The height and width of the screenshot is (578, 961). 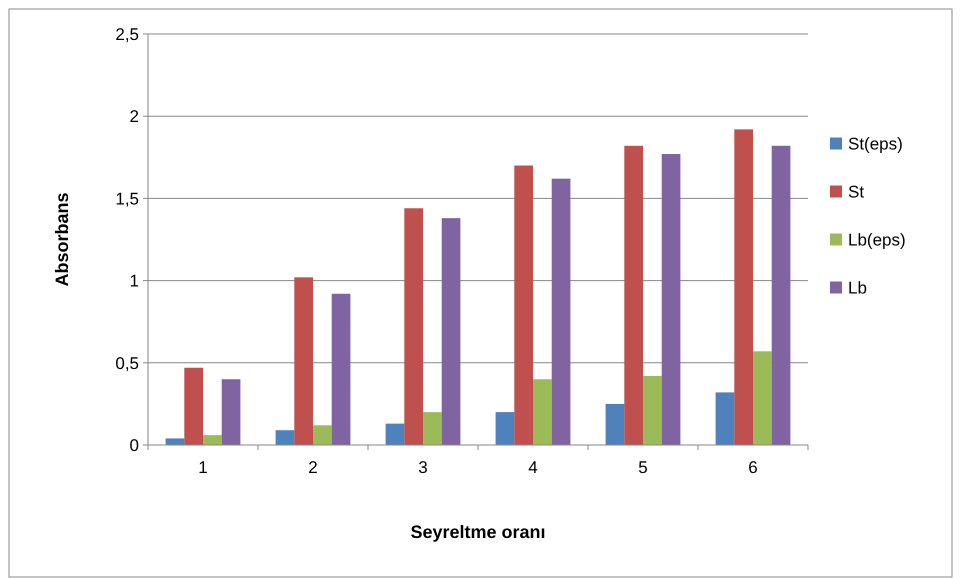 What do you see at coordinates (62, 239) in the screenshot?
I see `y-axis-title: Absorbans` at bounding box center [62, 239].